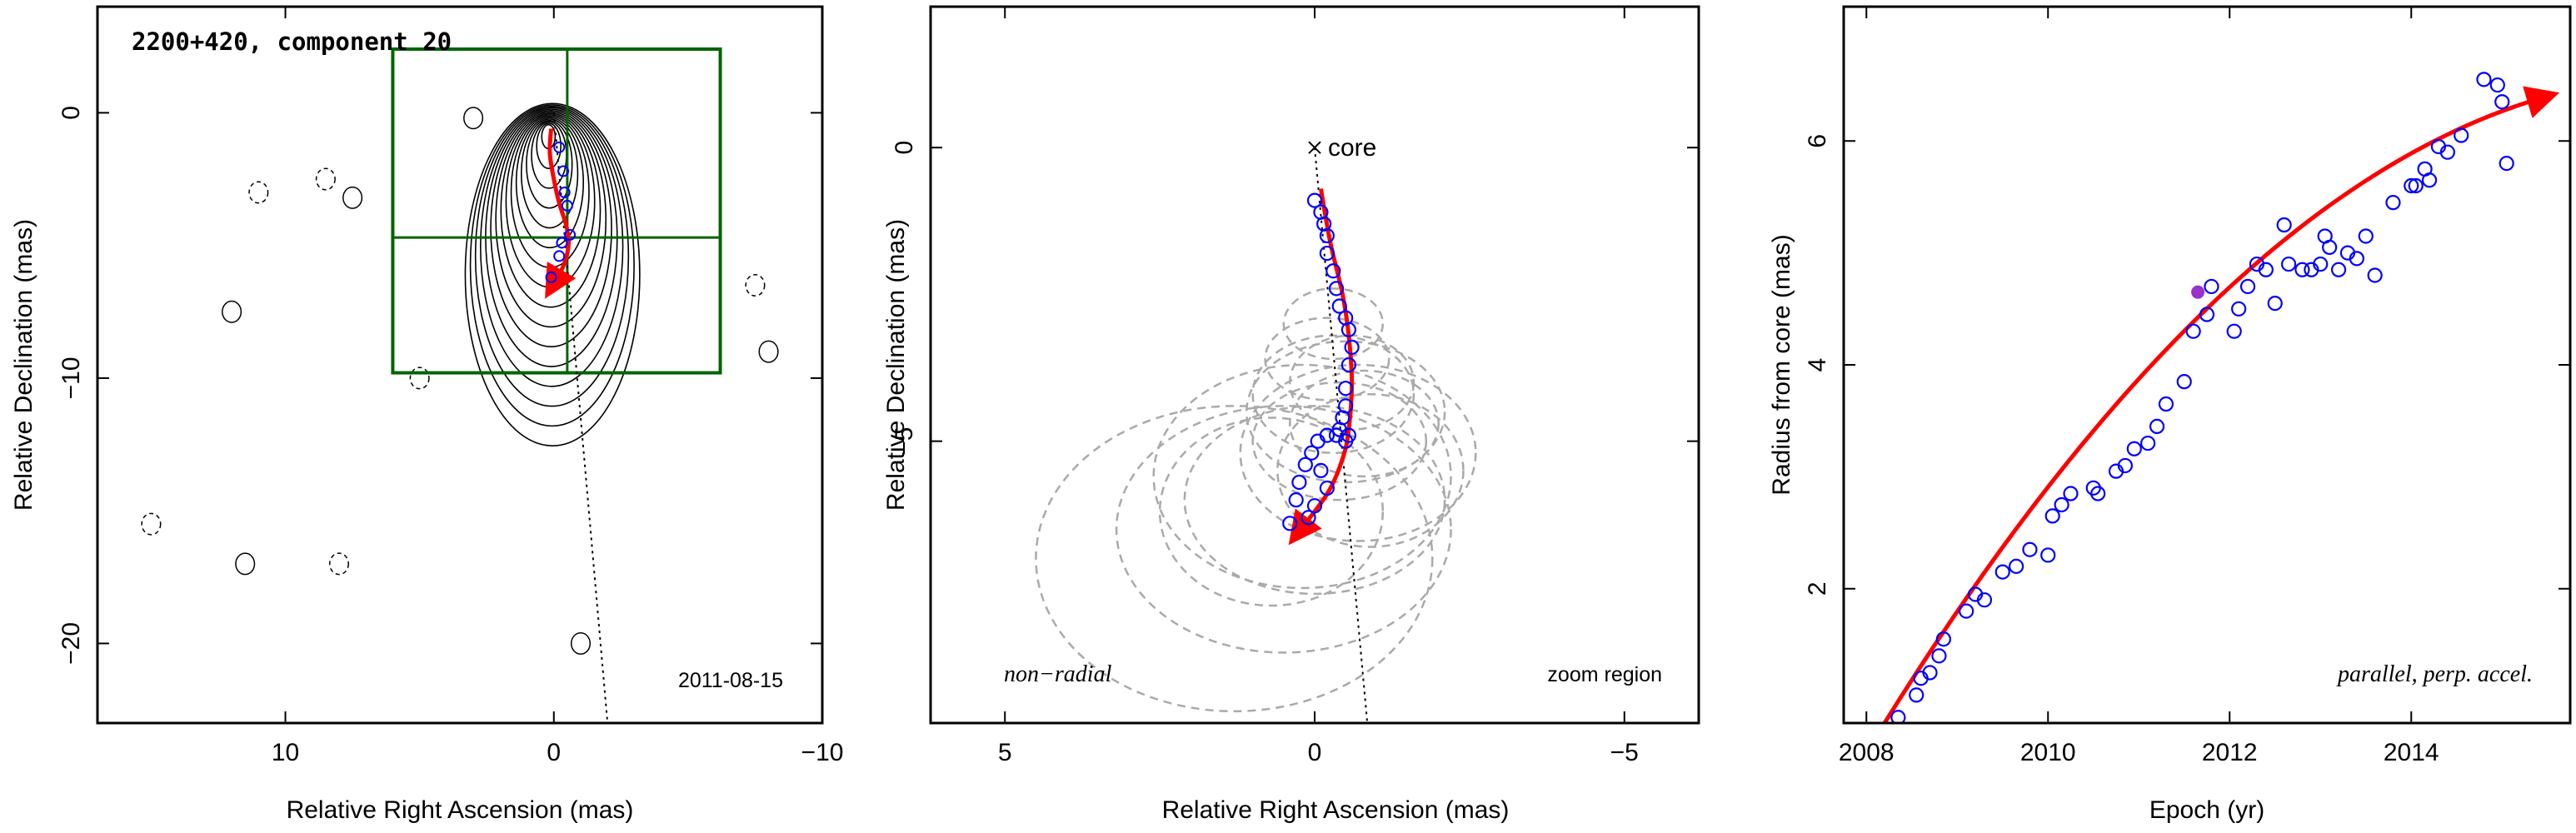 The width and height of the screenshot is (2576, 833). I want to click on zoom-y-tick-label: −5, so click(904, 441).